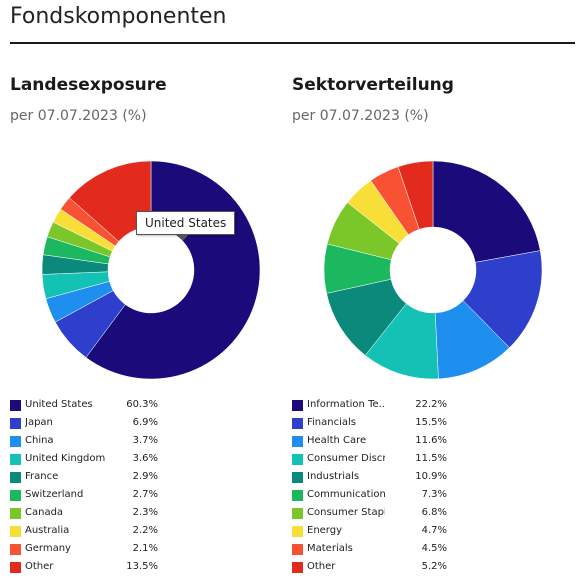 The width and height of the screenshot is (581, 587). Describe the element at coordinates (42, 476) in the screenshot. I see `legend-label: France` at that location.